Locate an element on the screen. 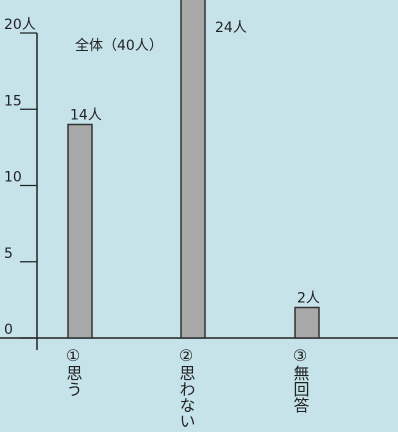 This screenshot has width=398, height=432. y-tick-label: 0 is located at coordinates (8, 330).